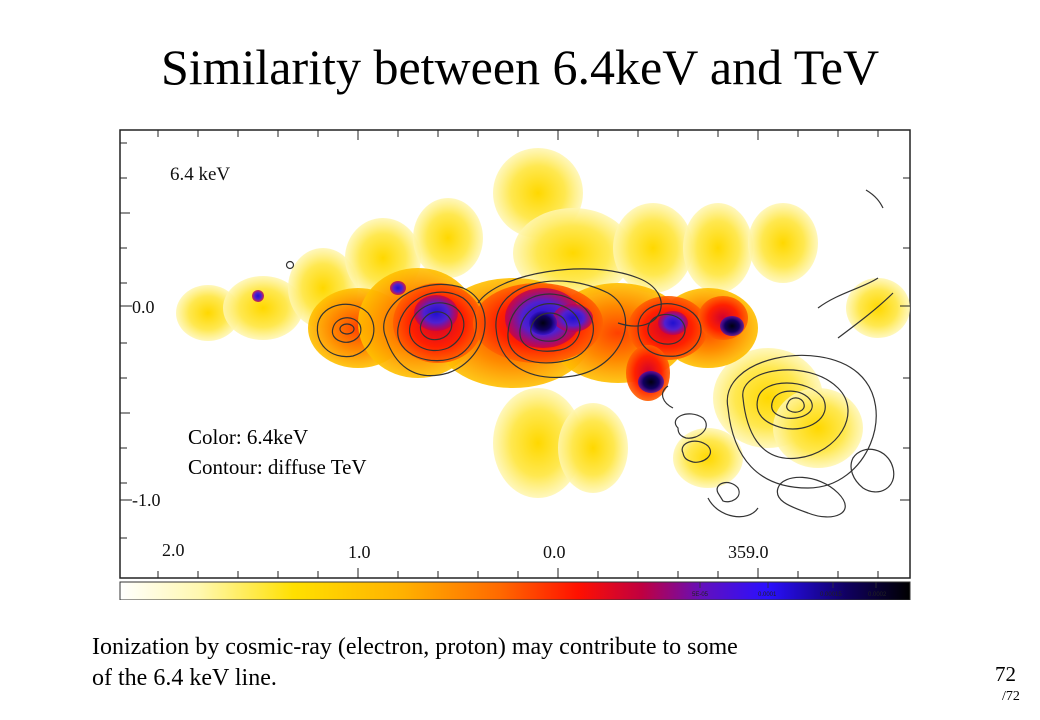 The image size is (1040, 720). Describe the element at coordinates (1011, 696) in the screenshot. I see `page-total: /72` at that location.